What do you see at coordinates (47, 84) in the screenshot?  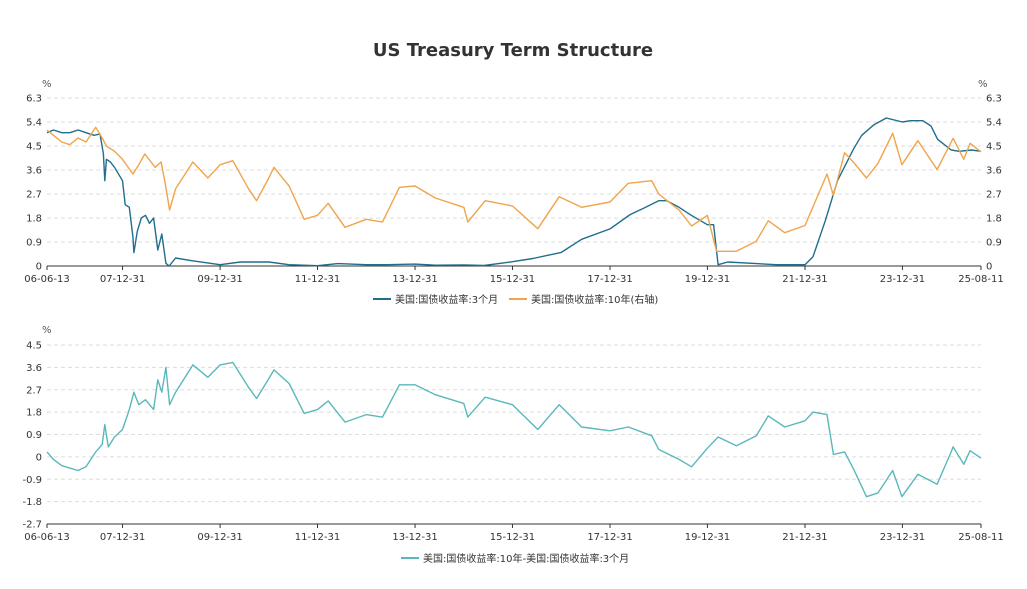 I see `top-y-unit-left: %` at bounding box center [47, 84].